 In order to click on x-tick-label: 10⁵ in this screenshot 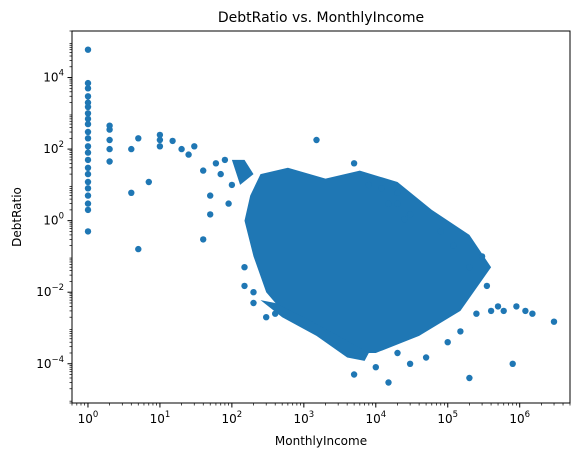, I will do `click(447, 418)`.